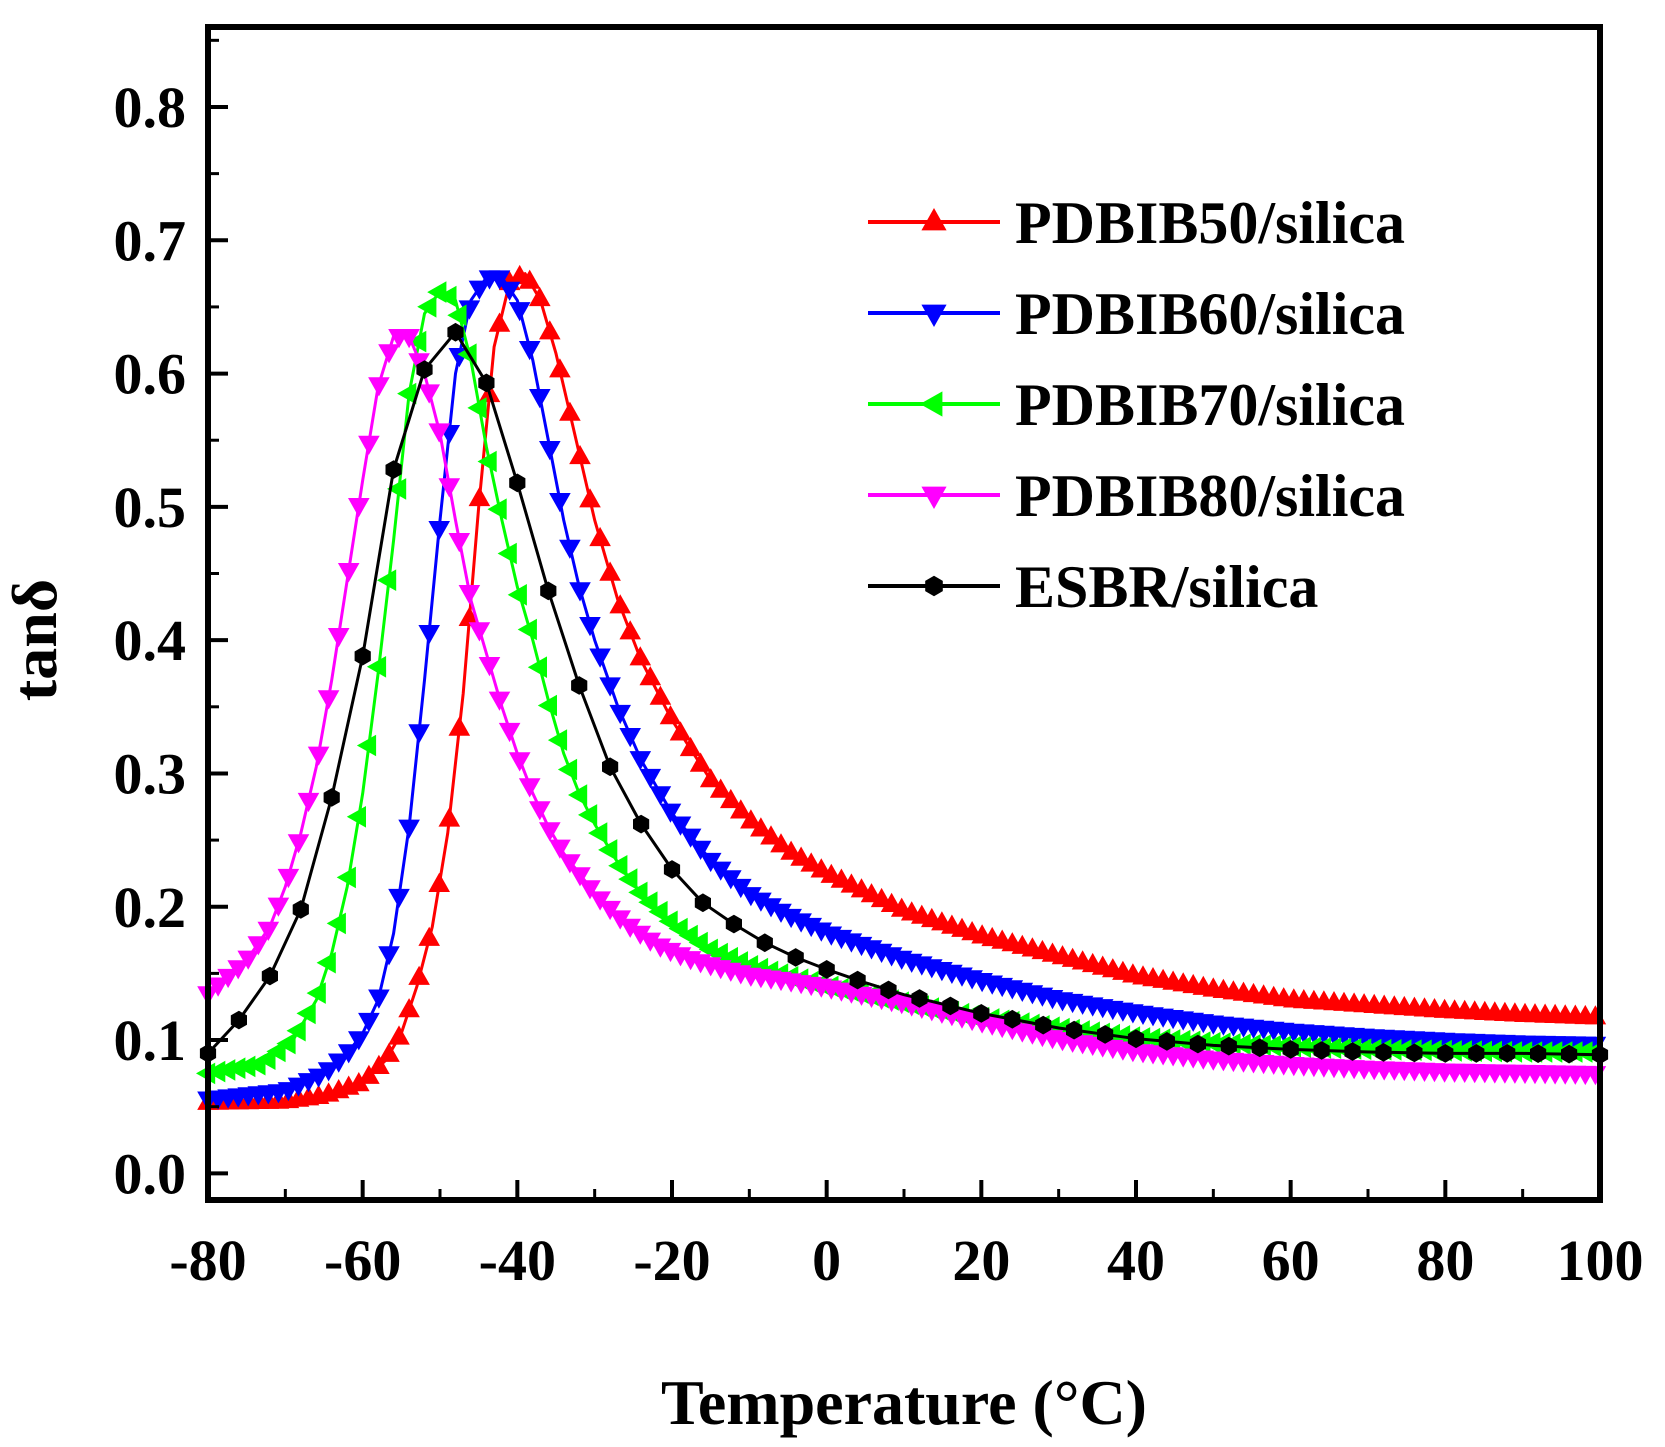  I want to click on y-tick-label: 0.5, so click(150, 507).